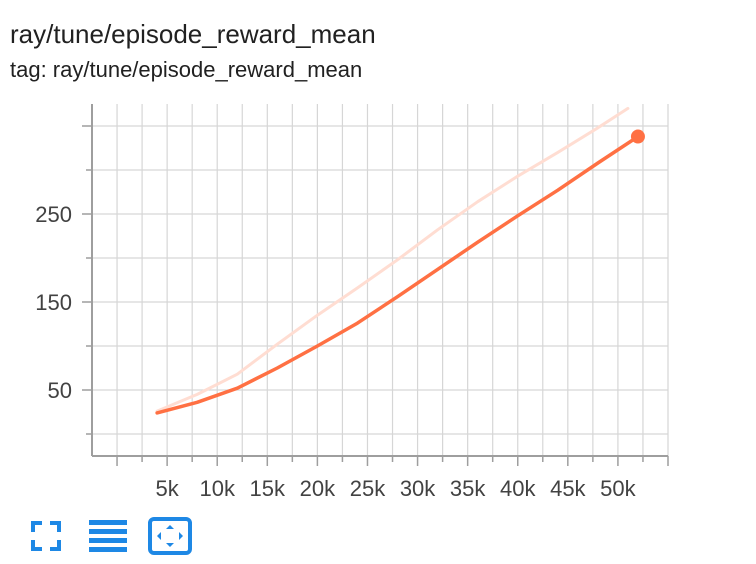  I want to click on y-tick-label: 150, so click(53, 302).